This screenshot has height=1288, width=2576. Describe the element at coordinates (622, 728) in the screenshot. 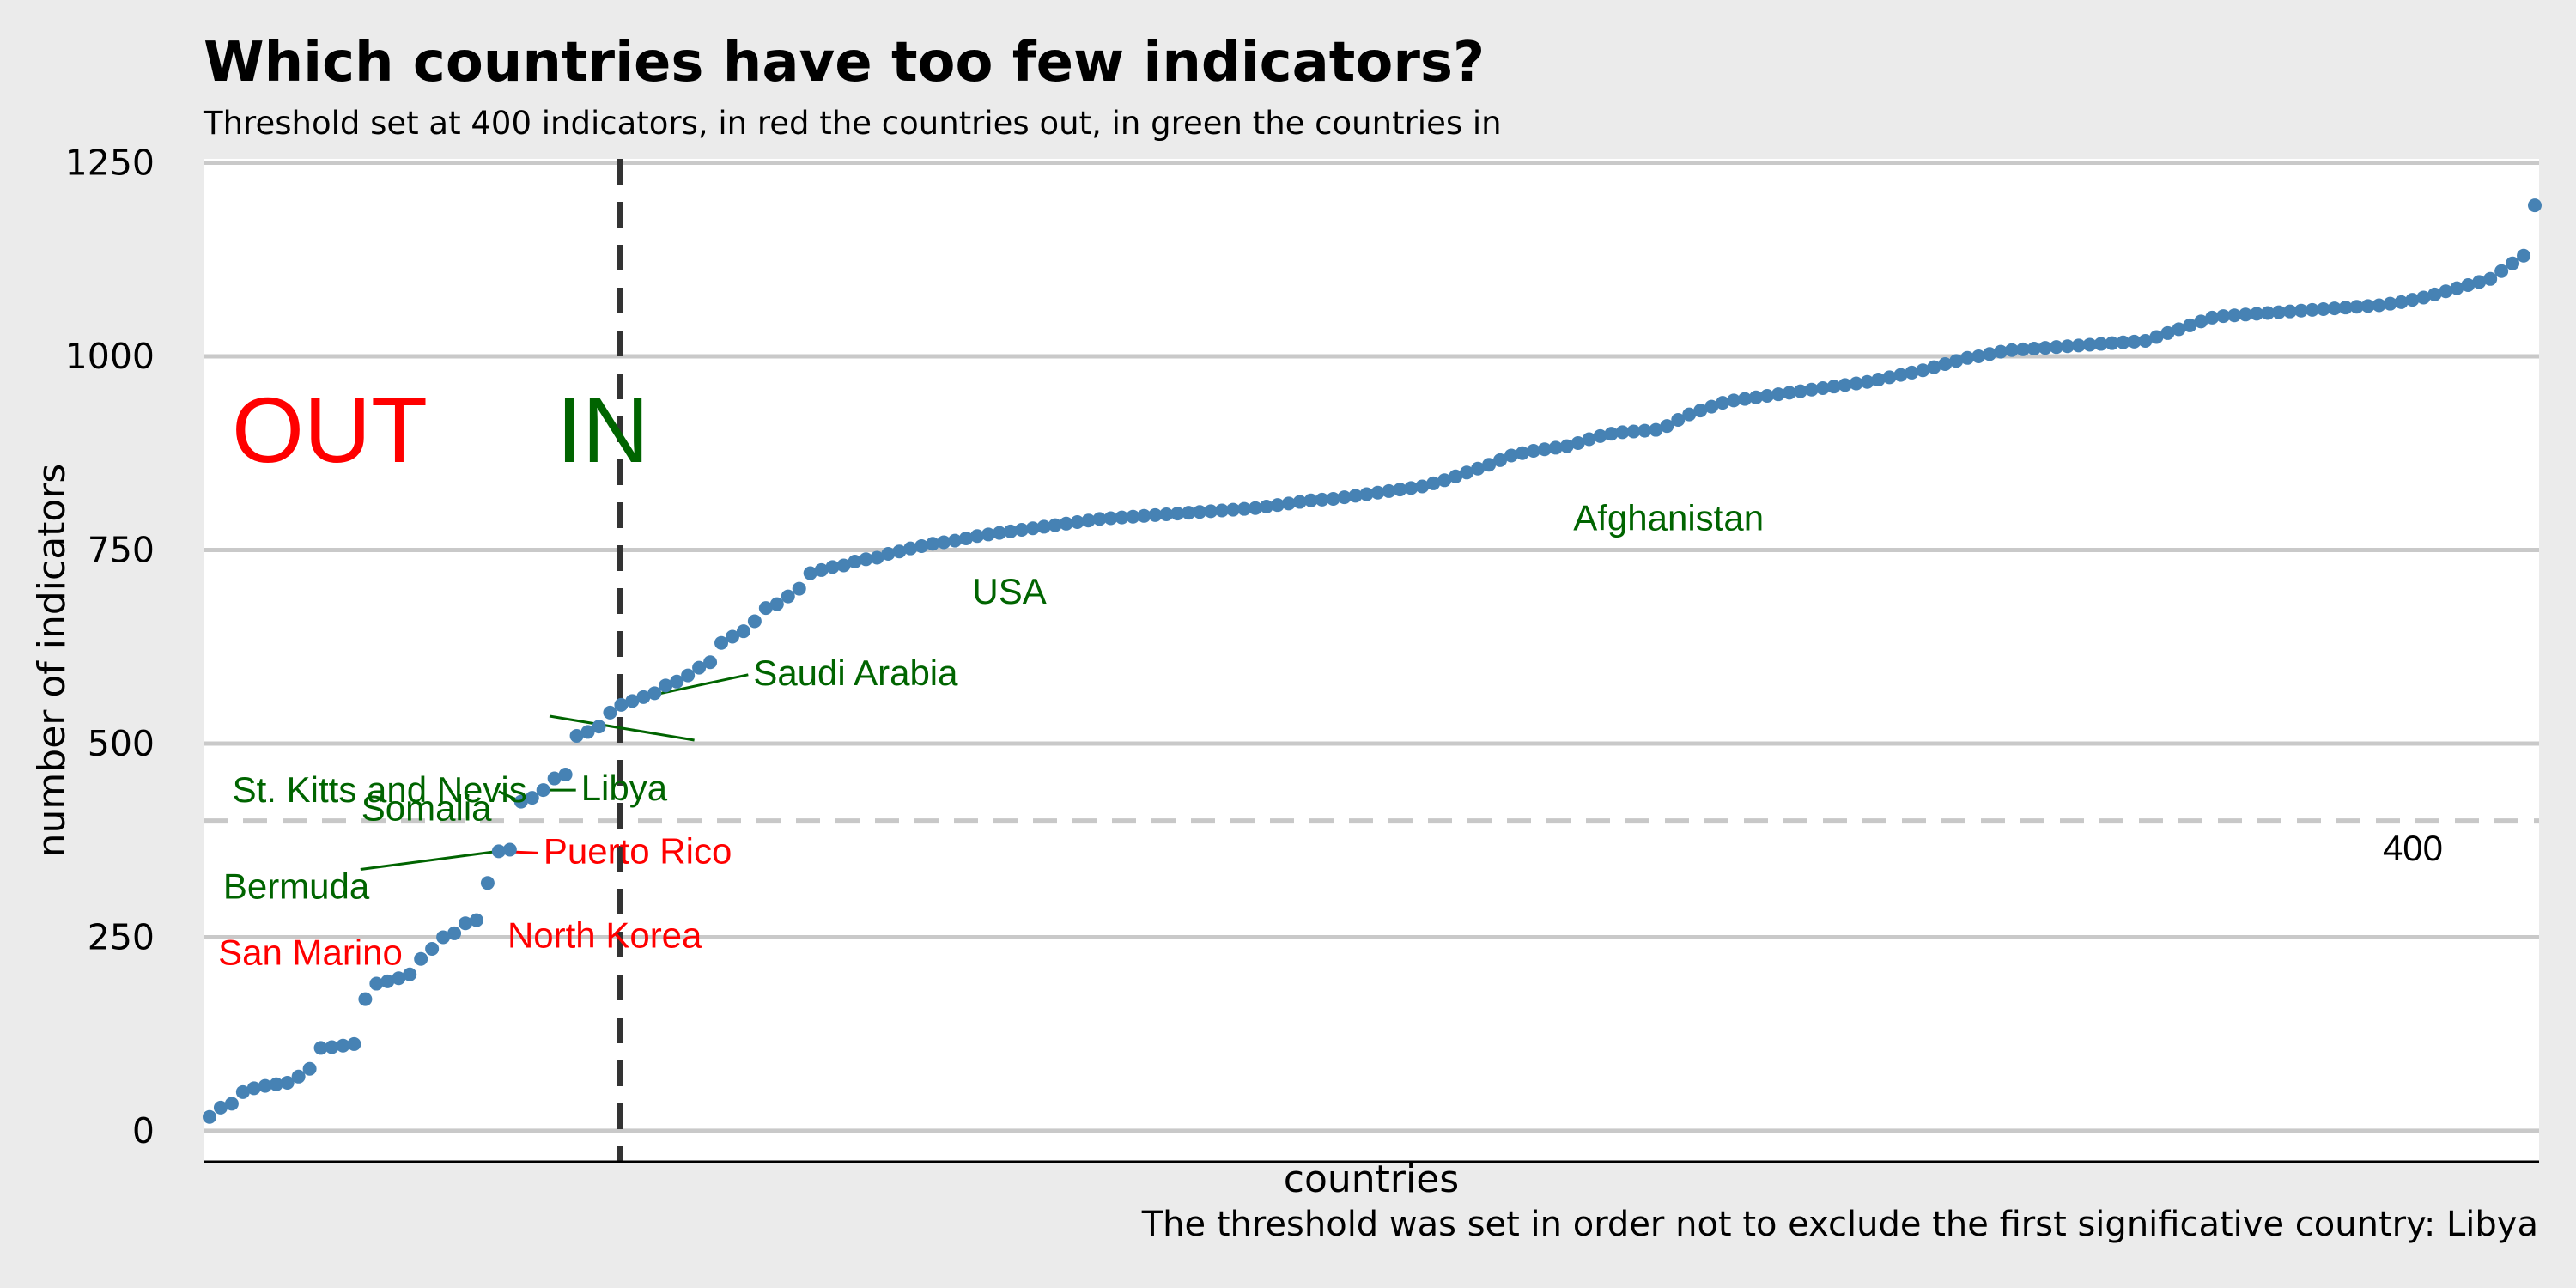

I see `annotation-leader` at that location.